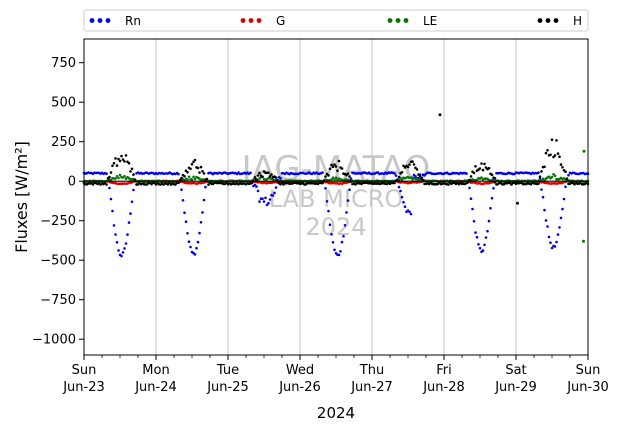 This screenshot has width=620, height=431. What do you see at coordinates (63, 142) in the screenshot?
I see `y-tick-label: 250` at bounding box center [63, 142].